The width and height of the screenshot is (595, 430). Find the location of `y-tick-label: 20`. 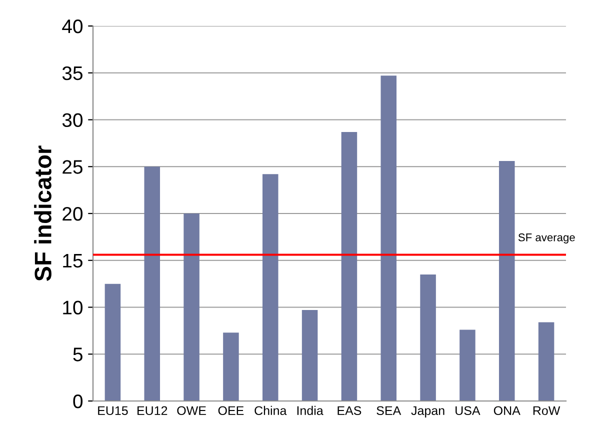

y-tick-label: 20 is located at coordinates (72, 213).